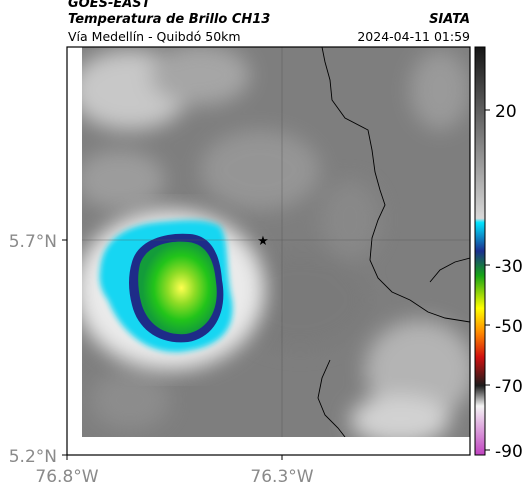 This screenshot has width=526, height=491. Describe the element at coordinates (109, 5) in the screenshot. I see `satellite-label: GOES-EAST` at that location.